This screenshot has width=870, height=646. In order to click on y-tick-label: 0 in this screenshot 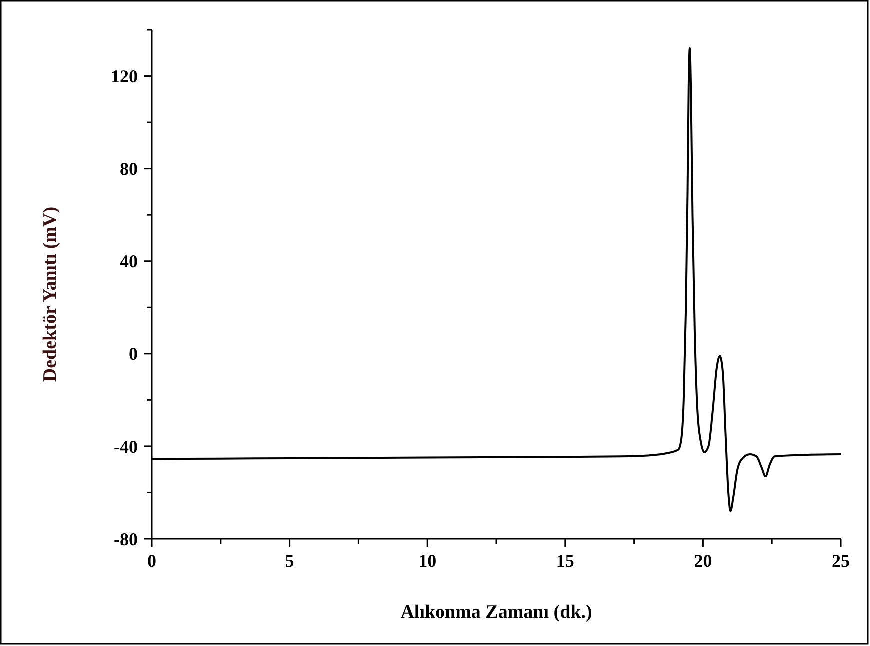, I will do `click(133, 354)`.